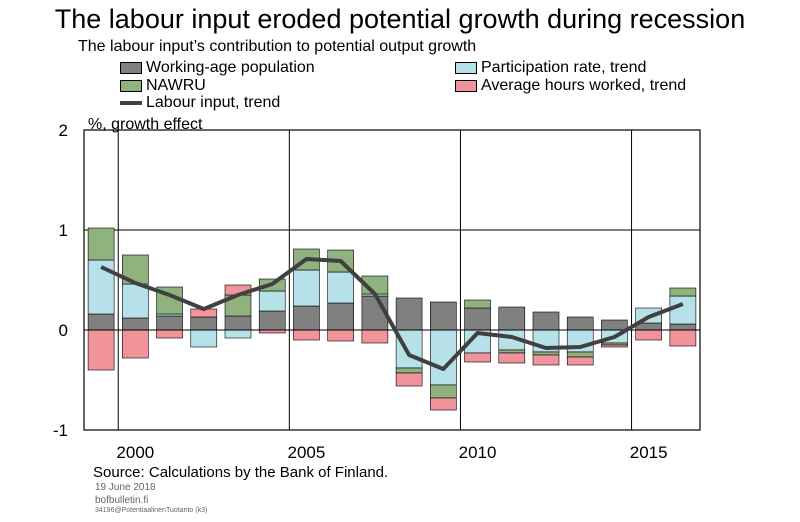  Describe the element at coordinates (131, 86) in the screenshot. I see `legend-swatch-nawru` at that location.